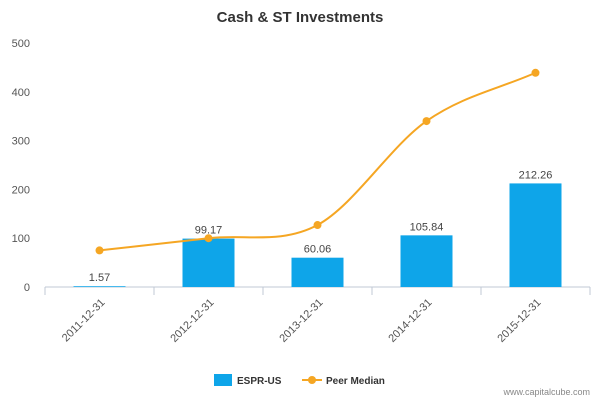  What do you see at coordinates (300, 17) in the screenshot?
I see `chart-title: Cash & ST Investments` at bounding box center [300, 17].